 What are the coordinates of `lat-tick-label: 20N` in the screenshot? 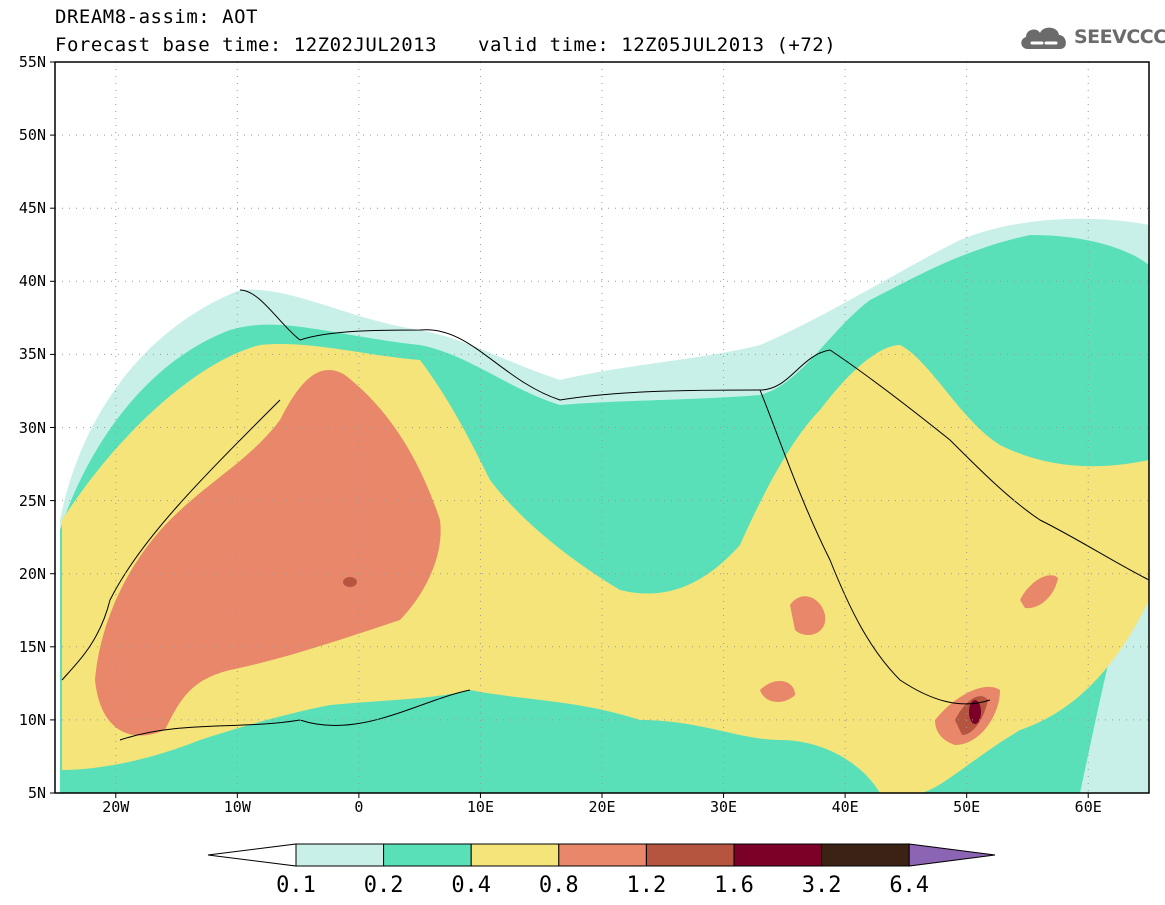 It's located at (32, 573).